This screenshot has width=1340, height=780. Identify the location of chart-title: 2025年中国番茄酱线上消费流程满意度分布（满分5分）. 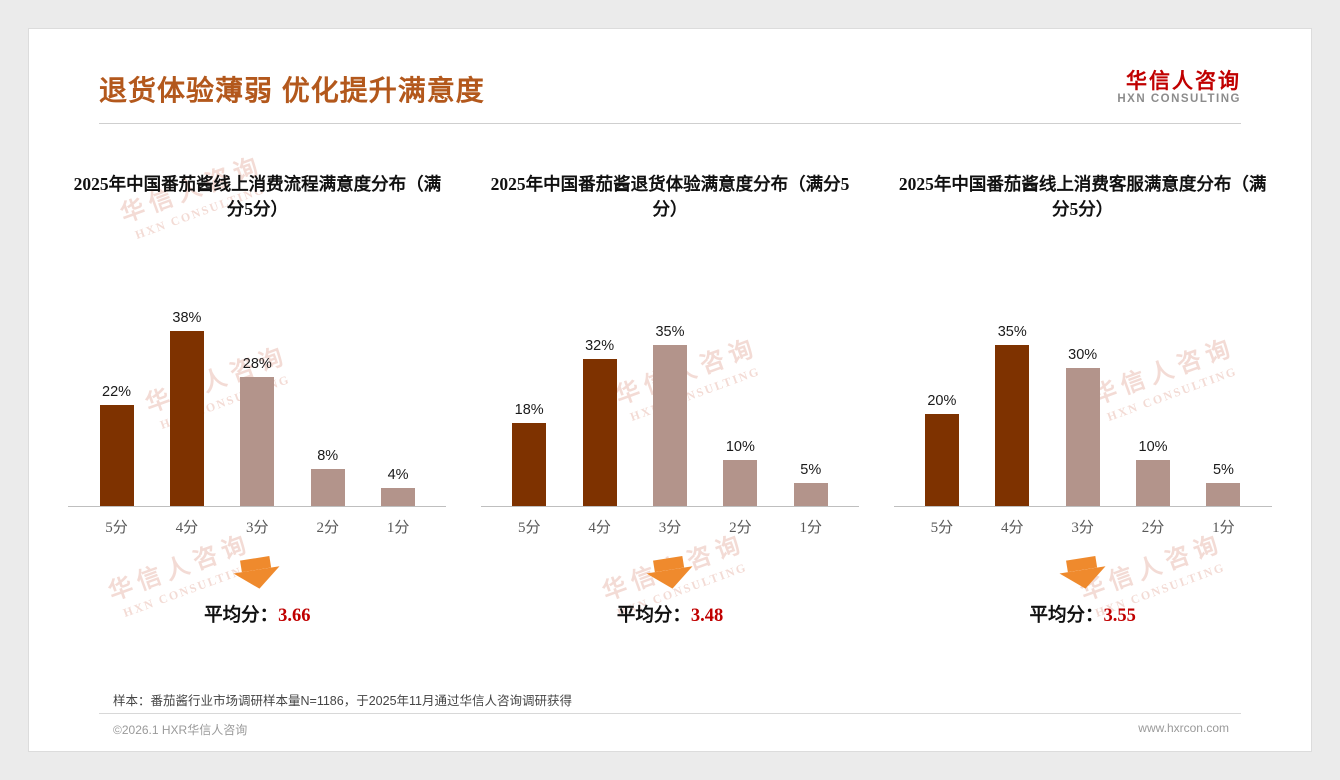
(257, 197).